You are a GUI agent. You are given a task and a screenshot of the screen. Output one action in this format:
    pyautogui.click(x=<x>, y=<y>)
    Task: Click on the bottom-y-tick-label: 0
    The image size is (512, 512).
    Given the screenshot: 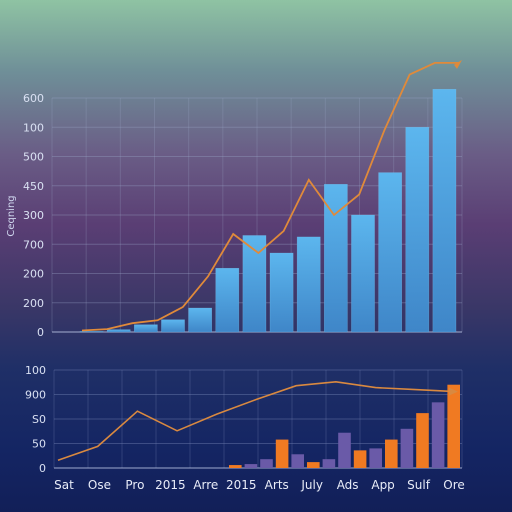 What is the action you would take?
    pyautogui.click(x=42, y=468)
    